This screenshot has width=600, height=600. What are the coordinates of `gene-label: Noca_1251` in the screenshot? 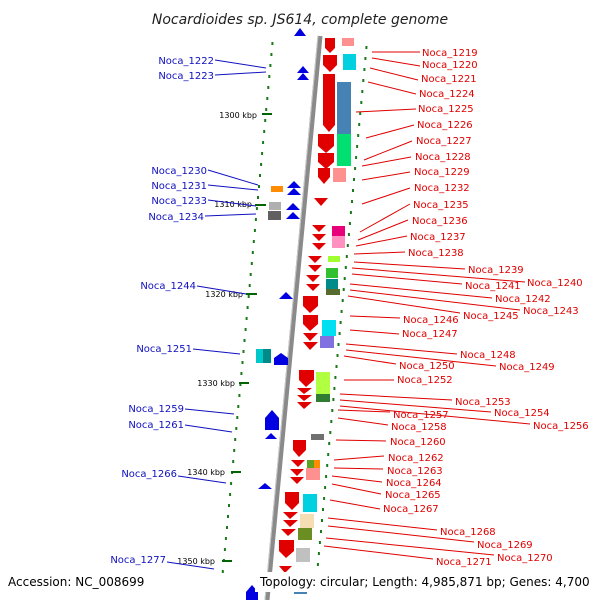 It's located at (164, 349).